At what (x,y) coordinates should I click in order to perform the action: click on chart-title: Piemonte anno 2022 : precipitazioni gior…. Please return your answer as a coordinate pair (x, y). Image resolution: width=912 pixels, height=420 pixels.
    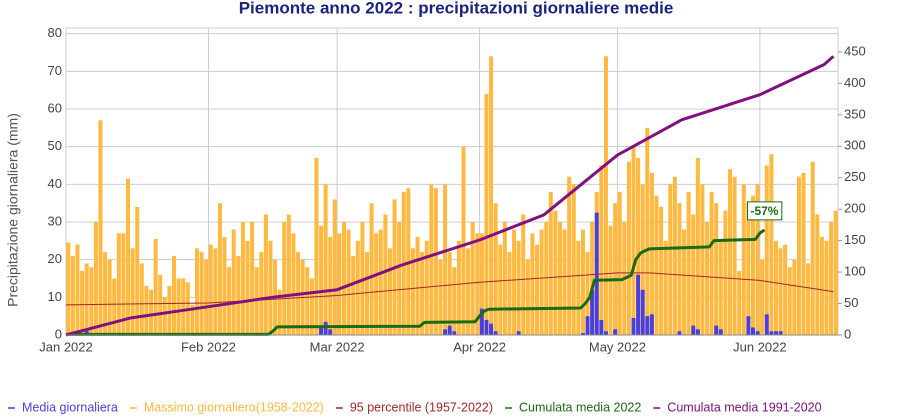
    Looking at the image, I should click on (456, 8).